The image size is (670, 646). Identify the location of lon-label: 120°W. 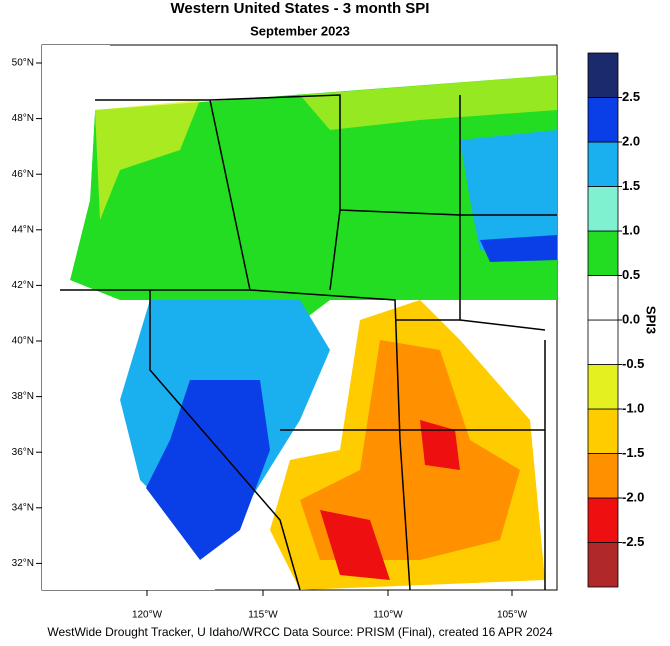
(147, 615).